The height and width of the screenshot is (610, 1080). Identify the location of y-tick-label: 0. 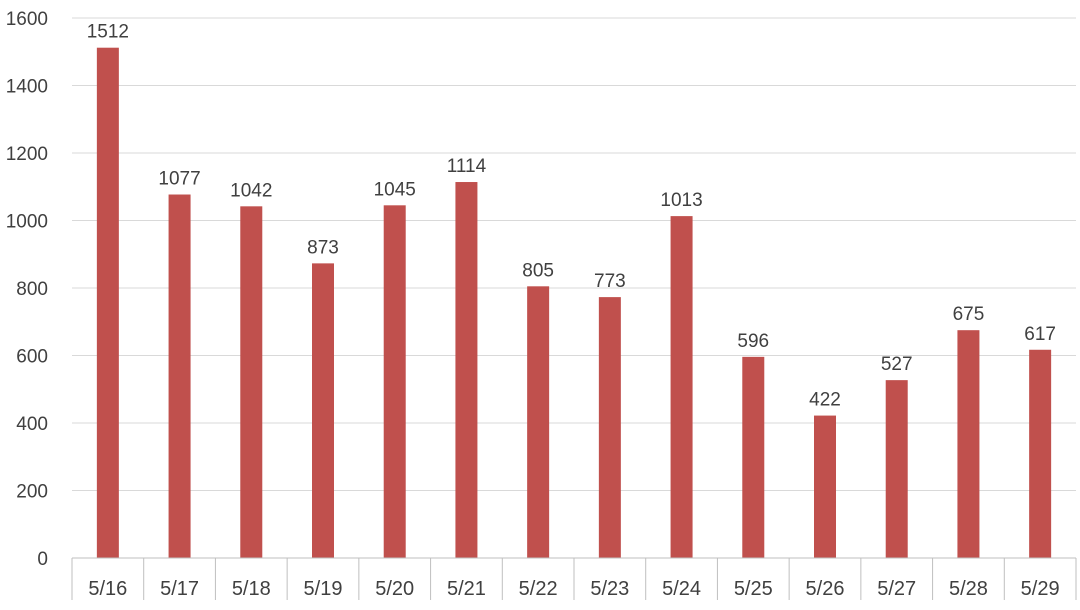
(42, 559).